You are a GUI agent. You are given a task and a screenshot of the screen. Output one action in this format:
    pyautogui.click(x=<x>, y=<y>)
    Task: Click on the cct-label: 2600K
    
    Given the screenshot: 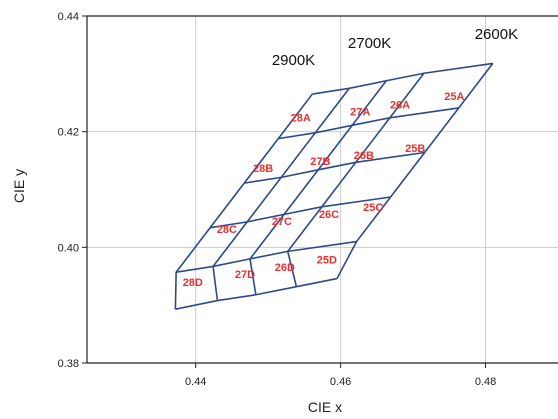 What is the action you would take?
    pyautogui.click(x=496, y=34)
    